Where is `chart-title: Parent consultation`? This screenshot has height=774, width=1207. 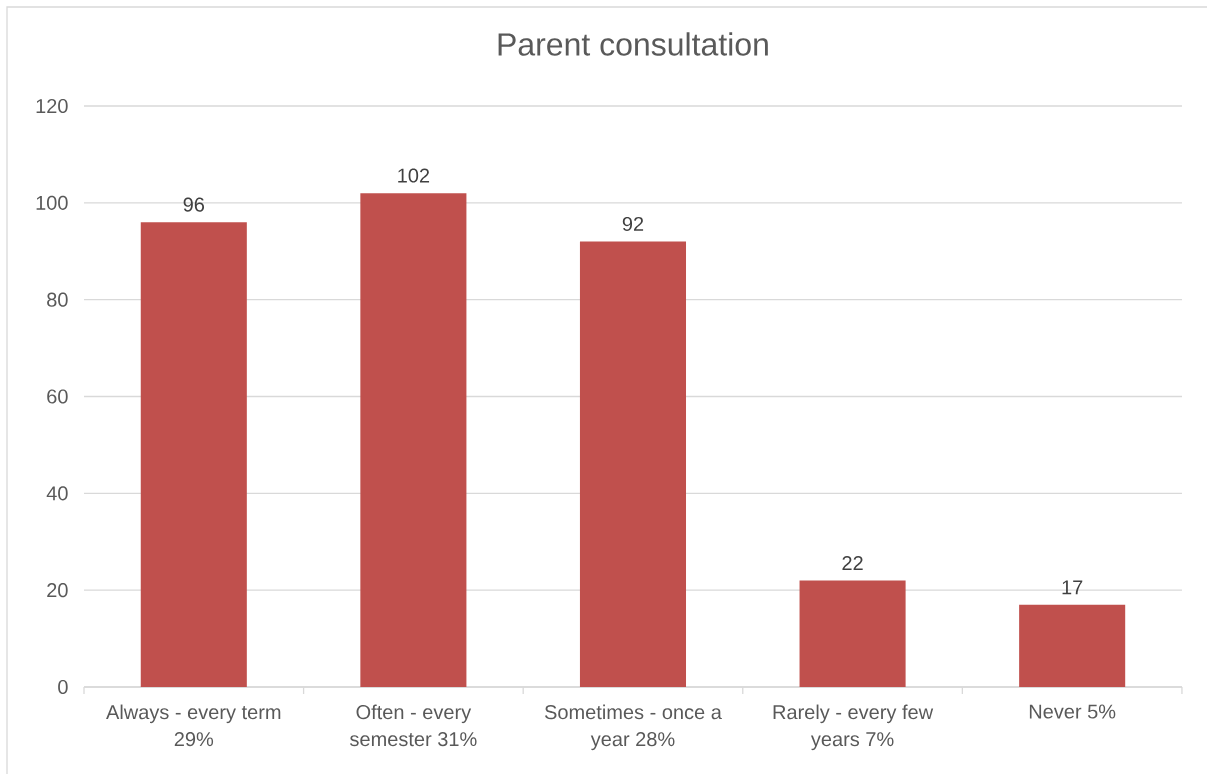 chart-title: Parent consultation is located at coordinates (633, 44).